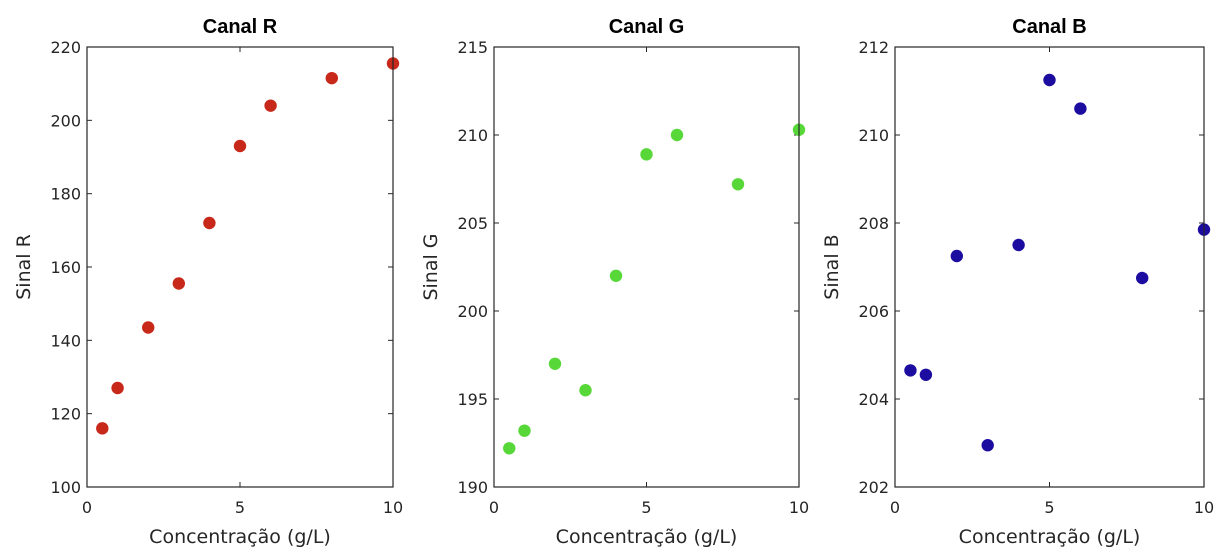 Image resolution: width=1228 pixels, height=553 pixels. What do you see at coordinates (65, 267) in the screenshot?
I see `y-tick-label: 160` at bounding box center [65, 267].